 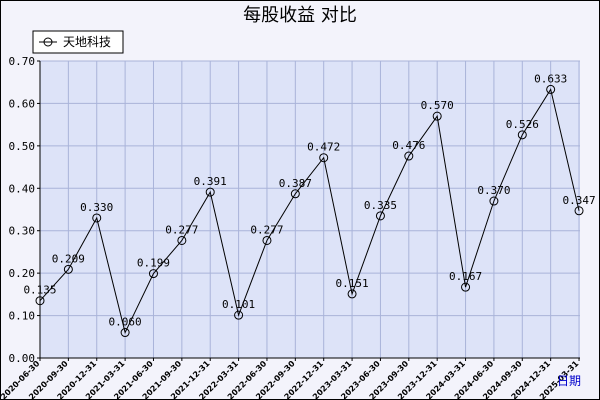 I want to click on data-label: 0.060, so click(x=125, y=322).